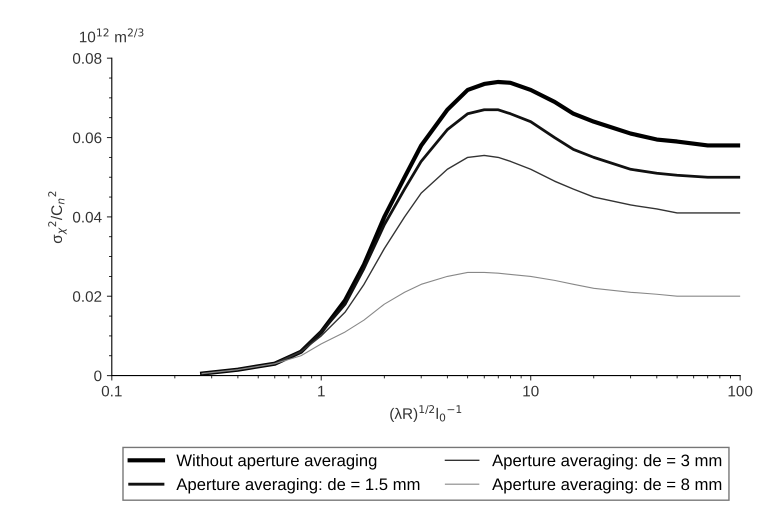 Image resolution: width=771 pixels, height=529 pixels. I want to click on y-tick-label: 0.02, so click(87, 296).